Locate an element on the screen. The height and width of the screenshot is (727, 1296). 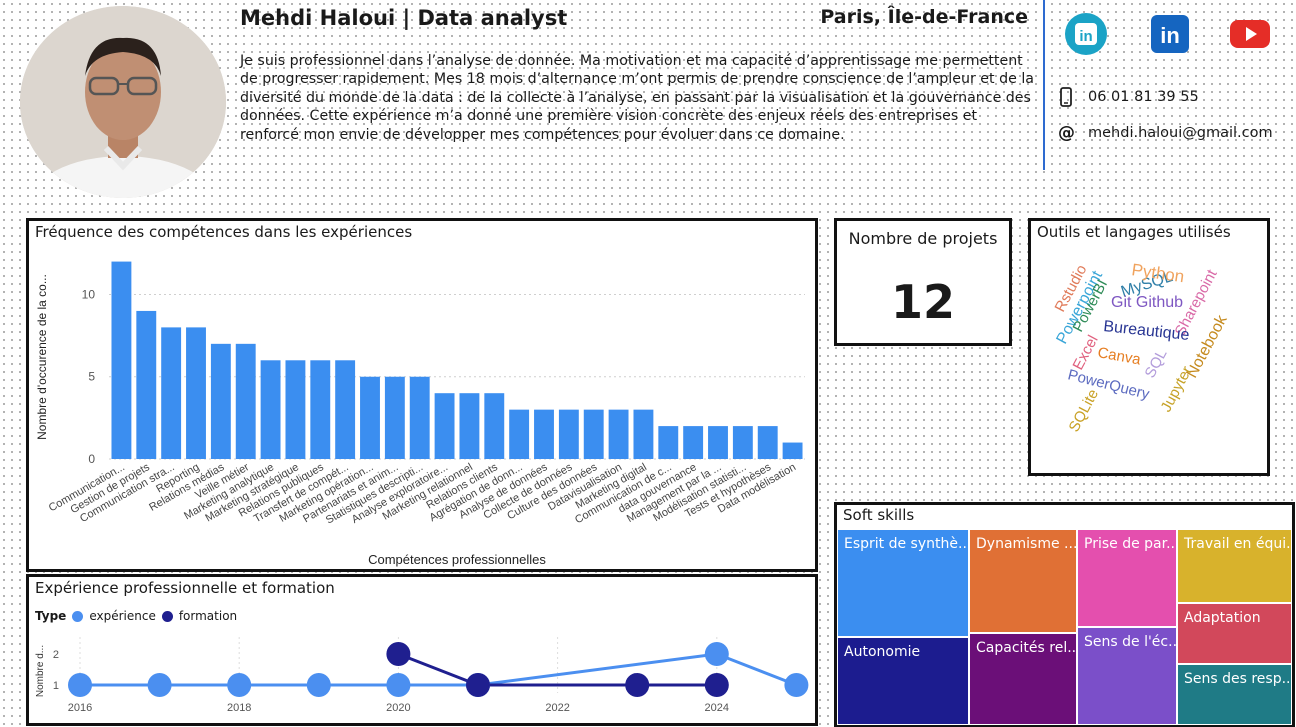
youtube-button is located at coordinates (1250, 34).